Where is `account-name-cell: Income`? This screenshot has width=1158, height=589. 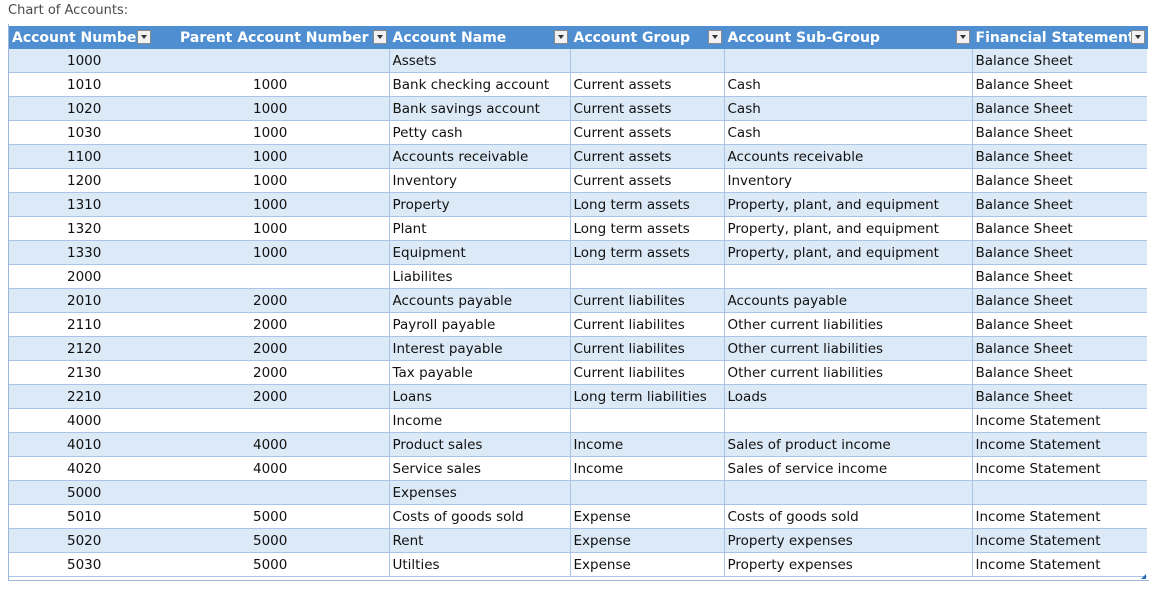 account-name-cell: Income is located at coordinates (479, 420).